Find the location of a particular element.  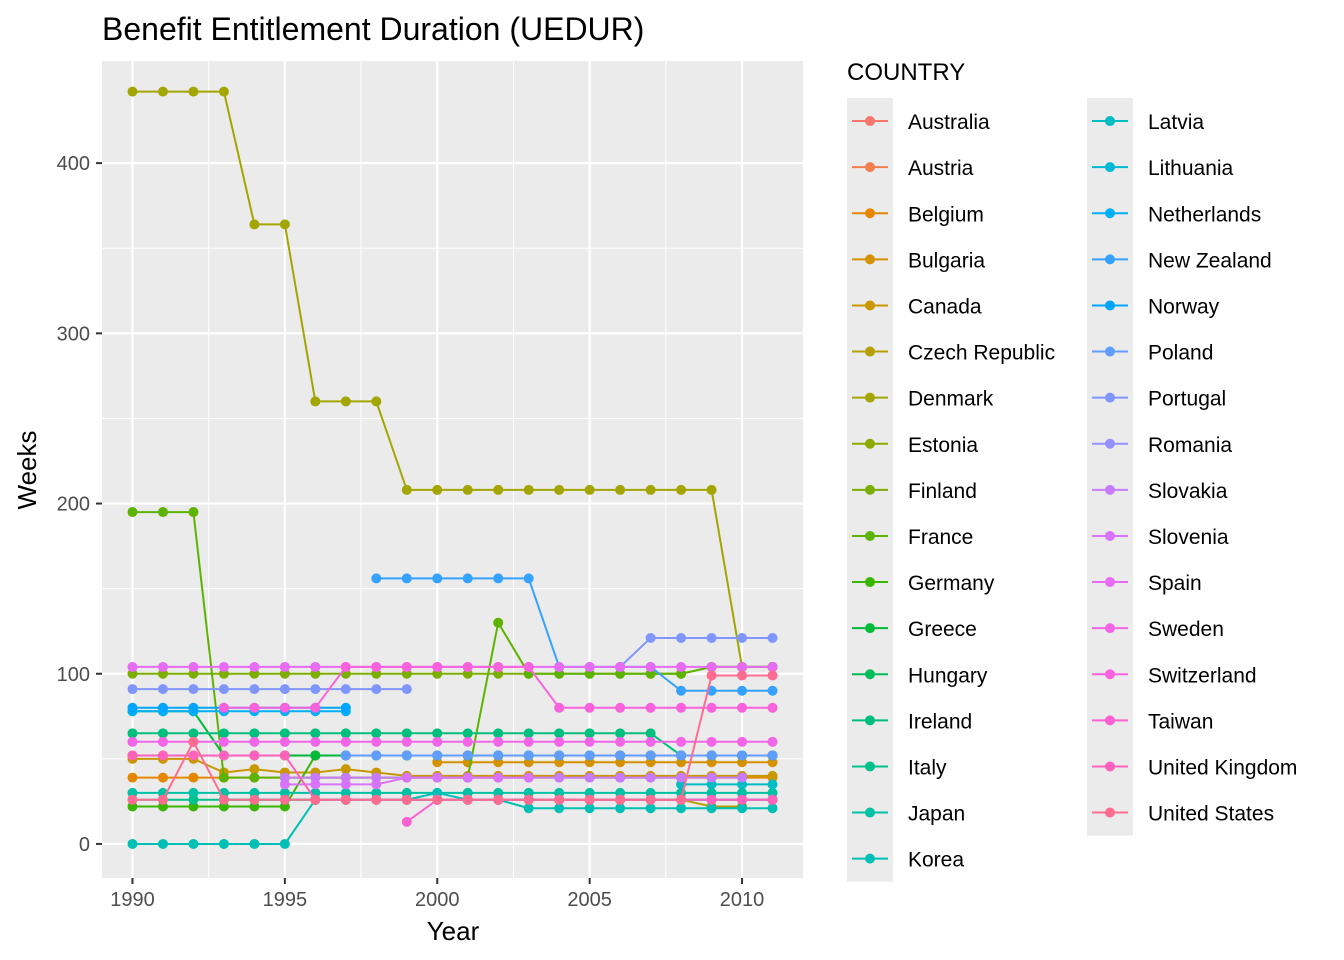

y-tick-label: 300 is located at coordinates (73, 334).